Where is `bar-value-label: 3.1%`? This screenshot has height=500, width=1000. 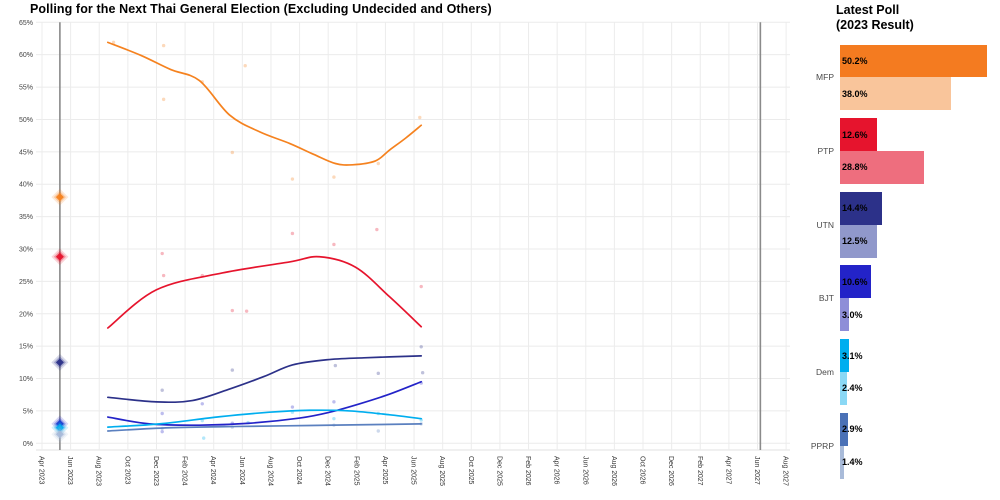 bar-value-label: 3.1% is located at coordinates (852, 355).